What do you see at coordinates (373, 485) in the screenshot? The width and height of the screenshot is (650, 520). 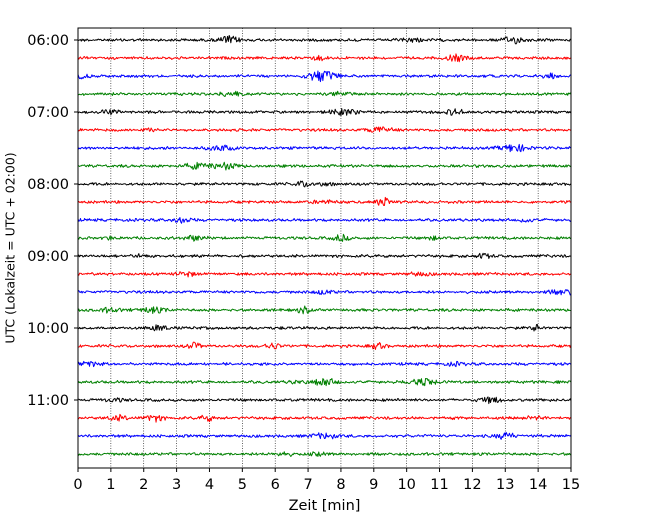 I see `x-tick-label: 9` at bounding box center [373, 485].